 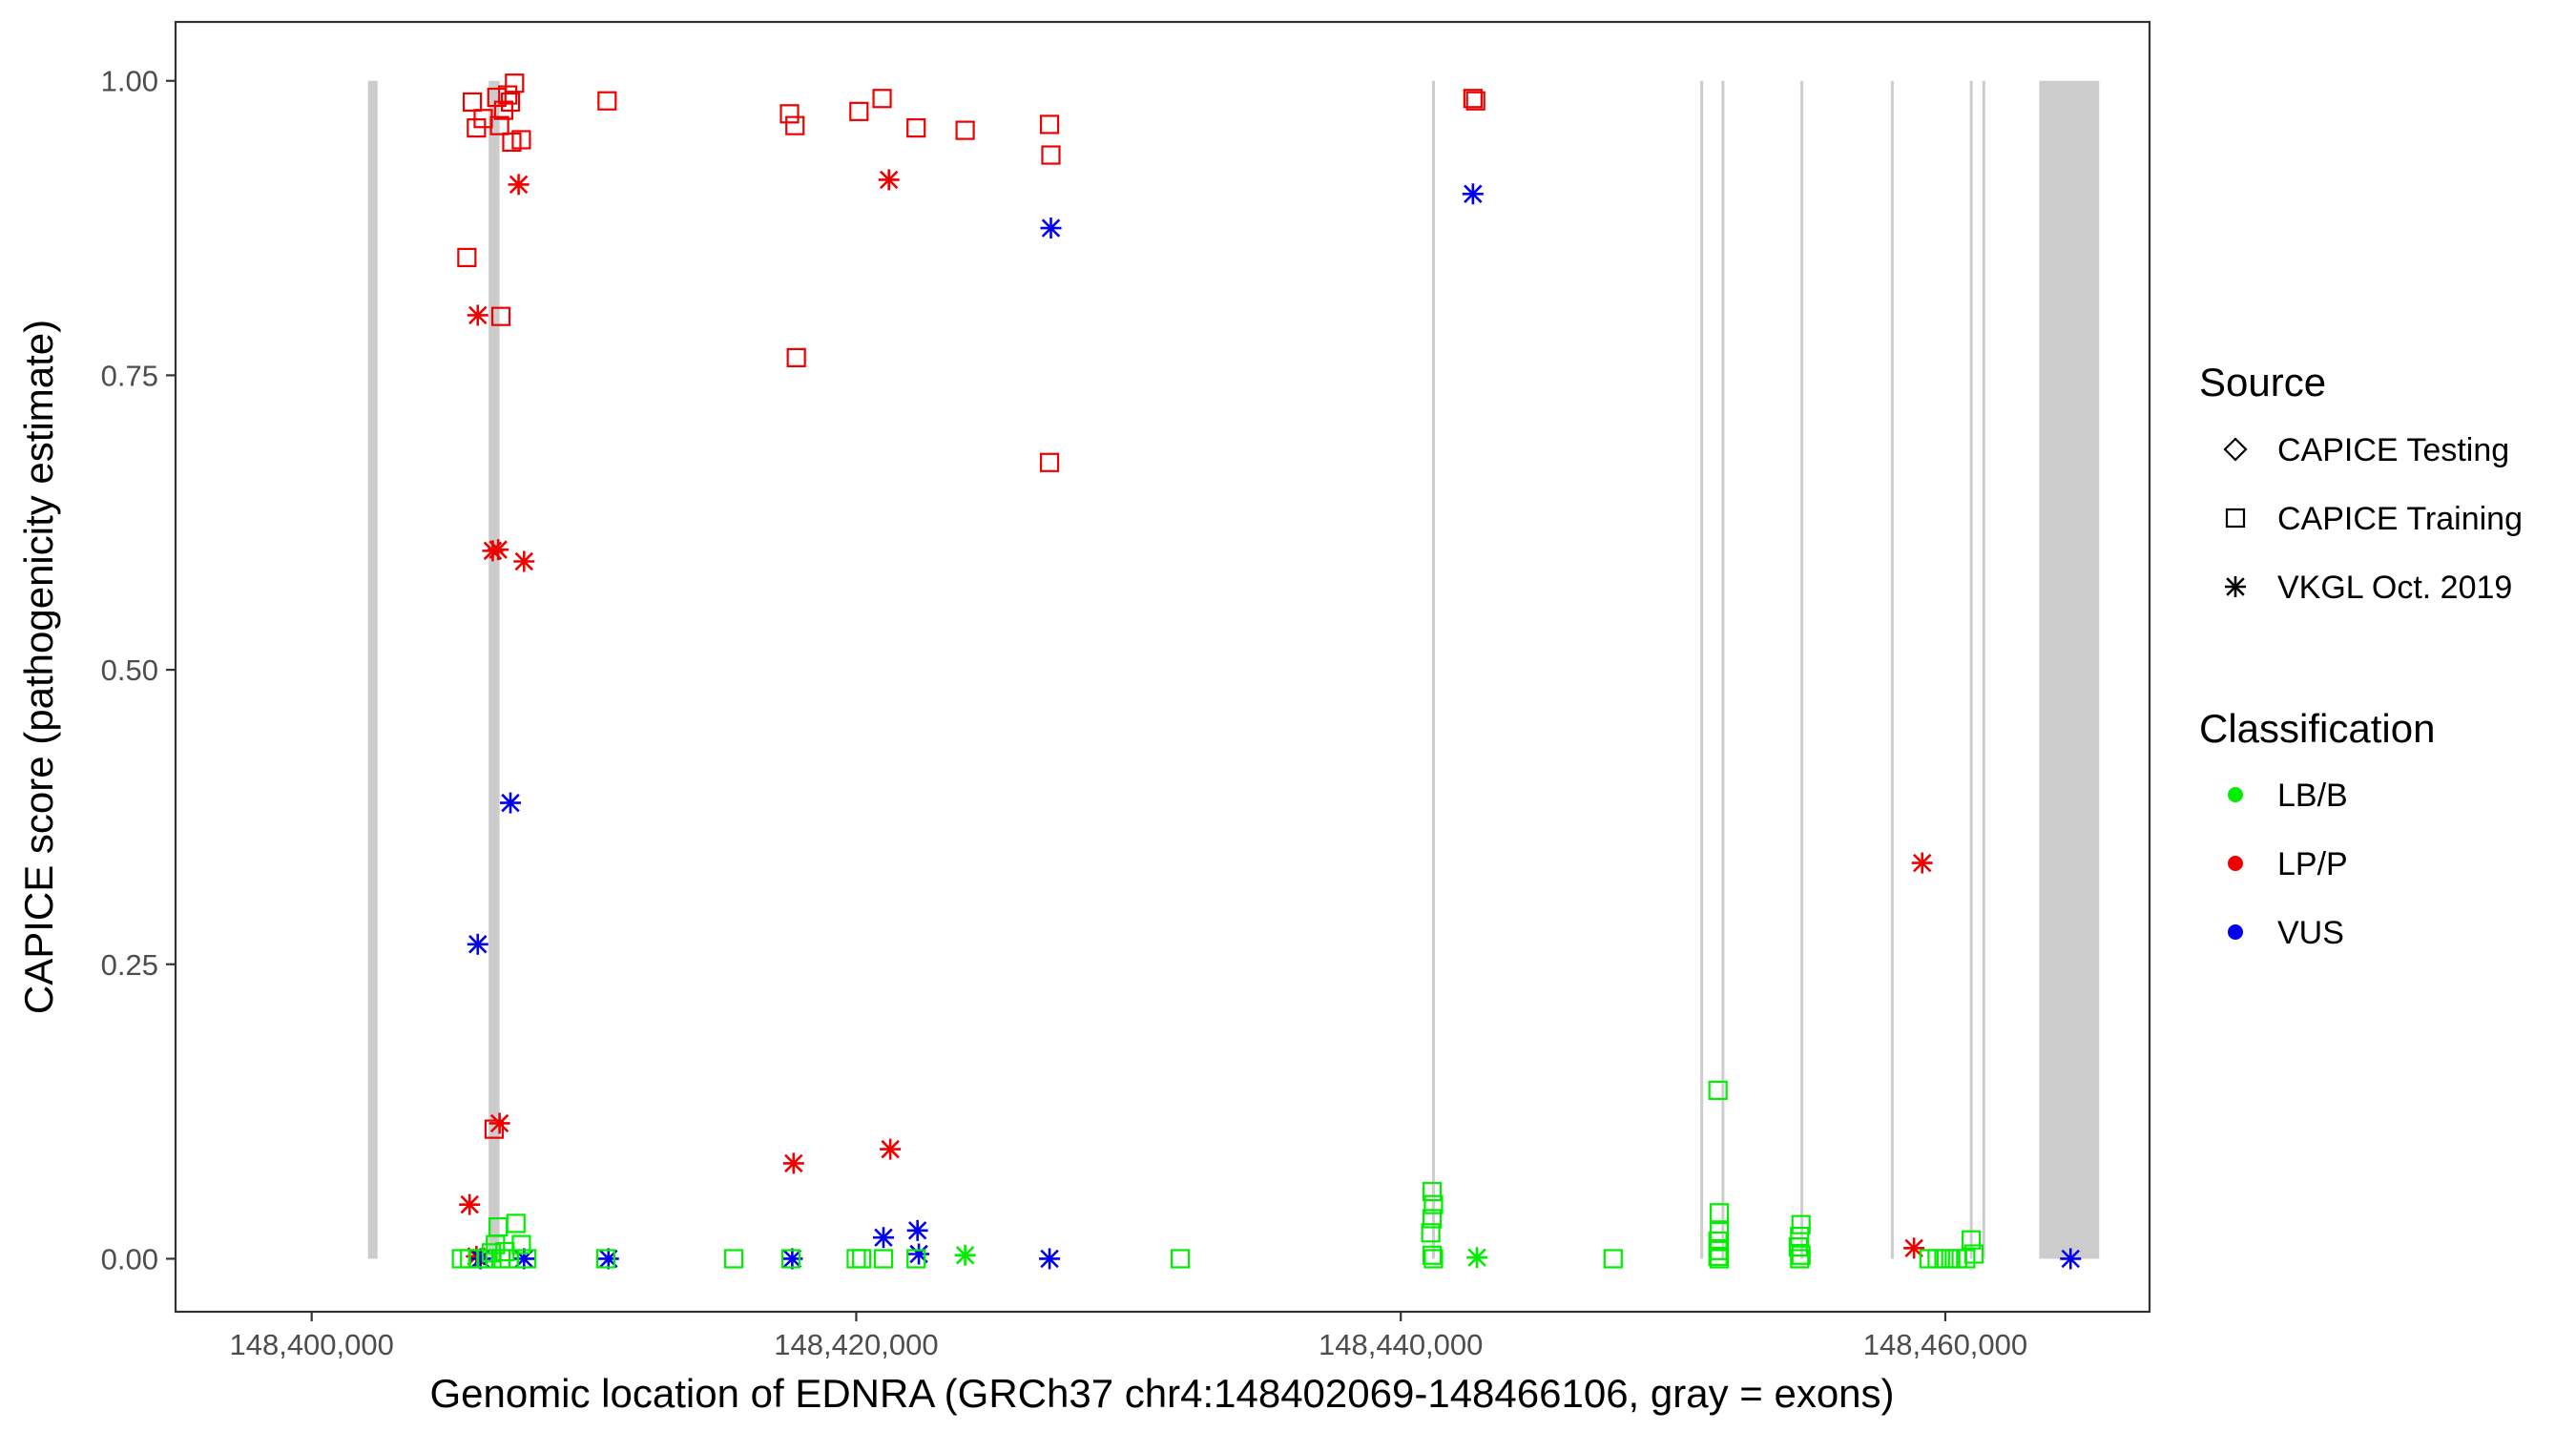 I want to click on y-axis-title: CAPICE score (pathogenicity estimate), so click(x=38, y=667).